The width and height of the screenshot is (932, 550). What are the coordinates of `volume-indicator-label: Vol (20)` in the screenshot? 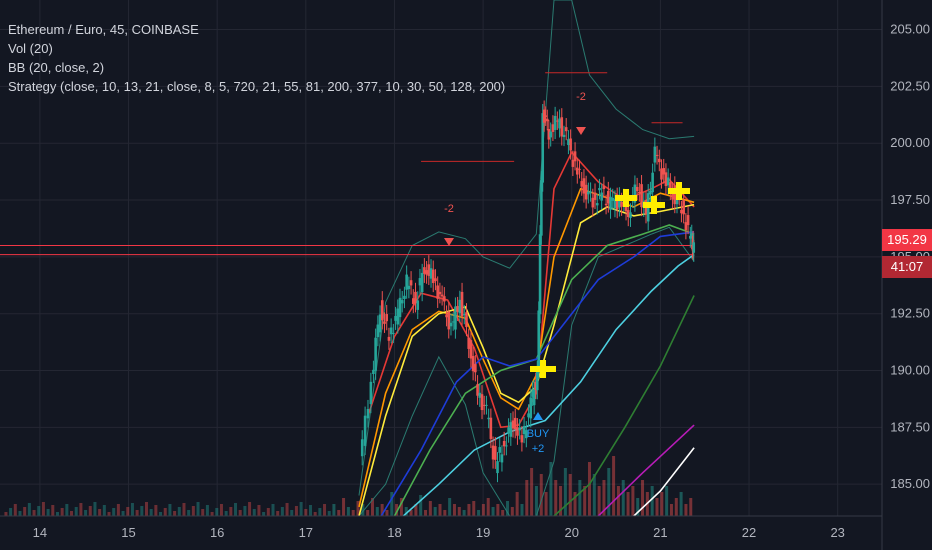 It's located at (30, 48).